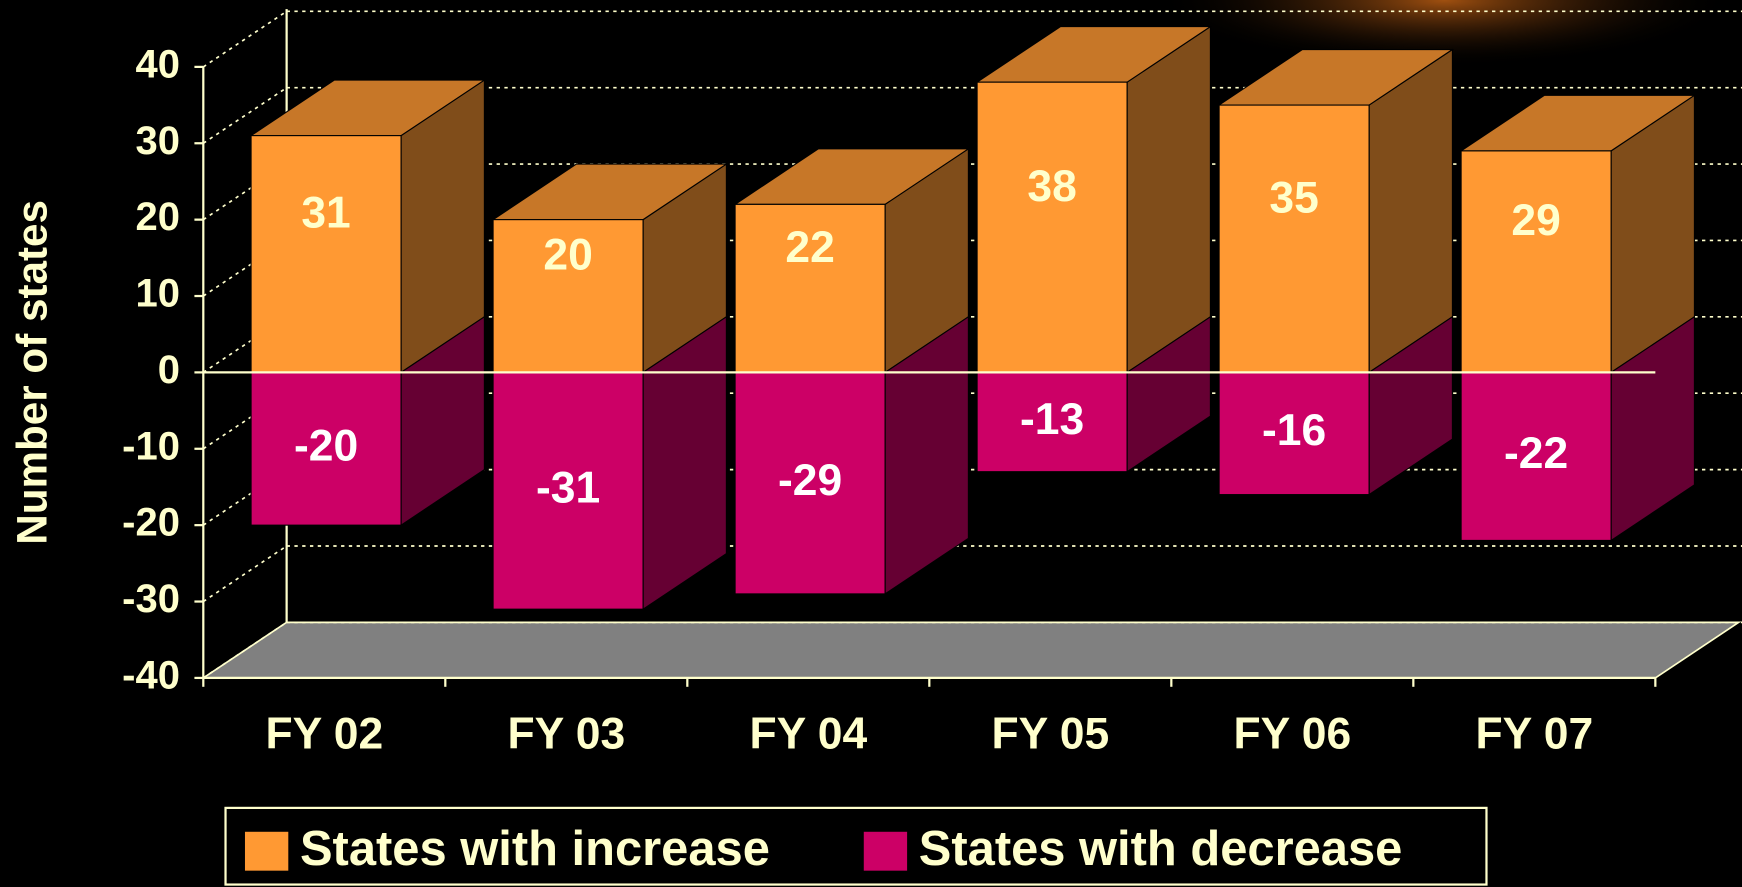  Describe the element at coordinates (808, 734) in the screenshot. I see `x-tick-label: FY 04` at that location.